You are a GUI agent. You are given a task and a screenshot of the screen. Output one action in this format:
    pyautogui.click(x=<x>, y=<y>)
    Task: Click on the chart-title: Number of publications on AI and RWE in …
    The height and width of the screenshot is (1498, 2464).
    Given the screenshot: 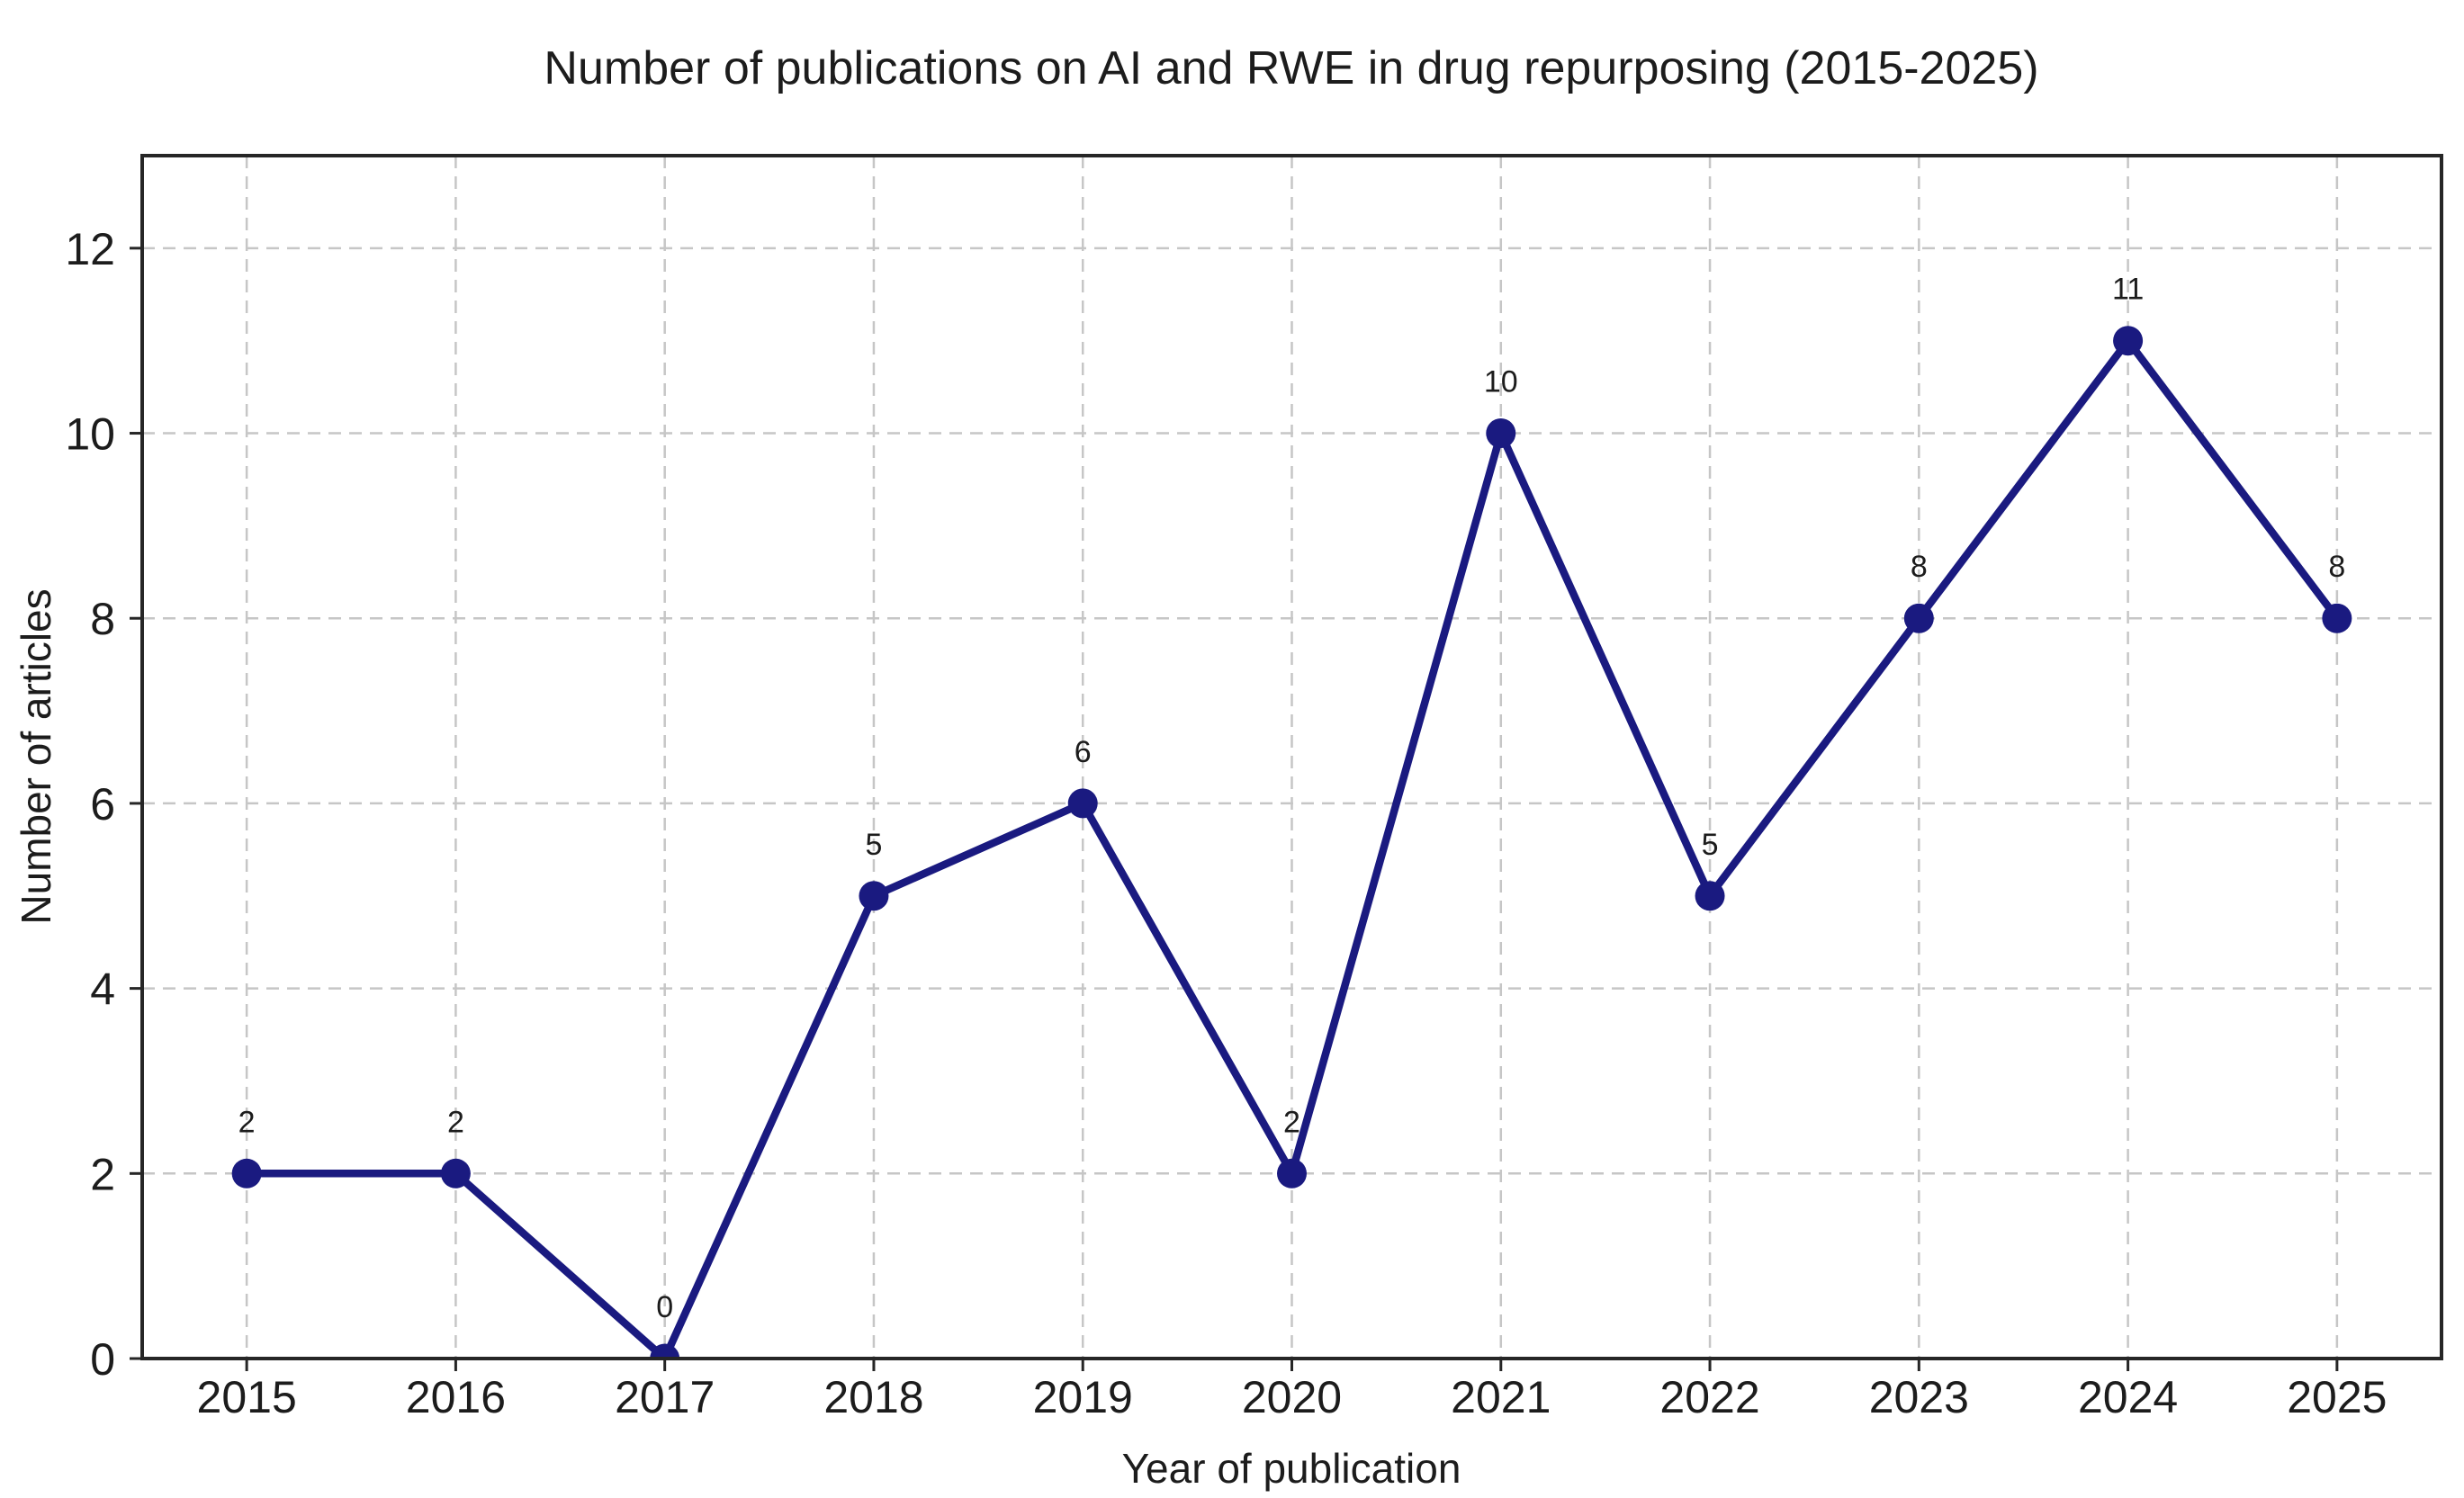 What is the action you would take?
    pyautogui.click(x=1291, y=68)
    